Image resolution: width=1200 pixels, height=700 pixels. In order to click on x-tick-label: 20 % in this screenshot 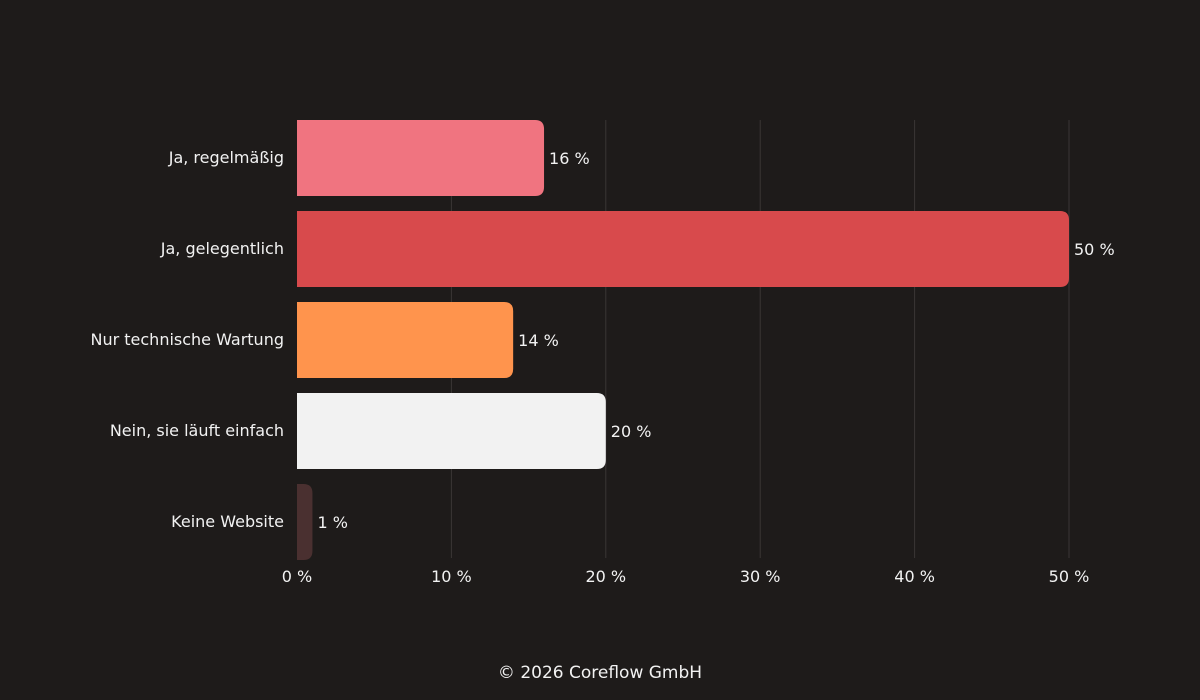, I will do `click(605, 576)`.